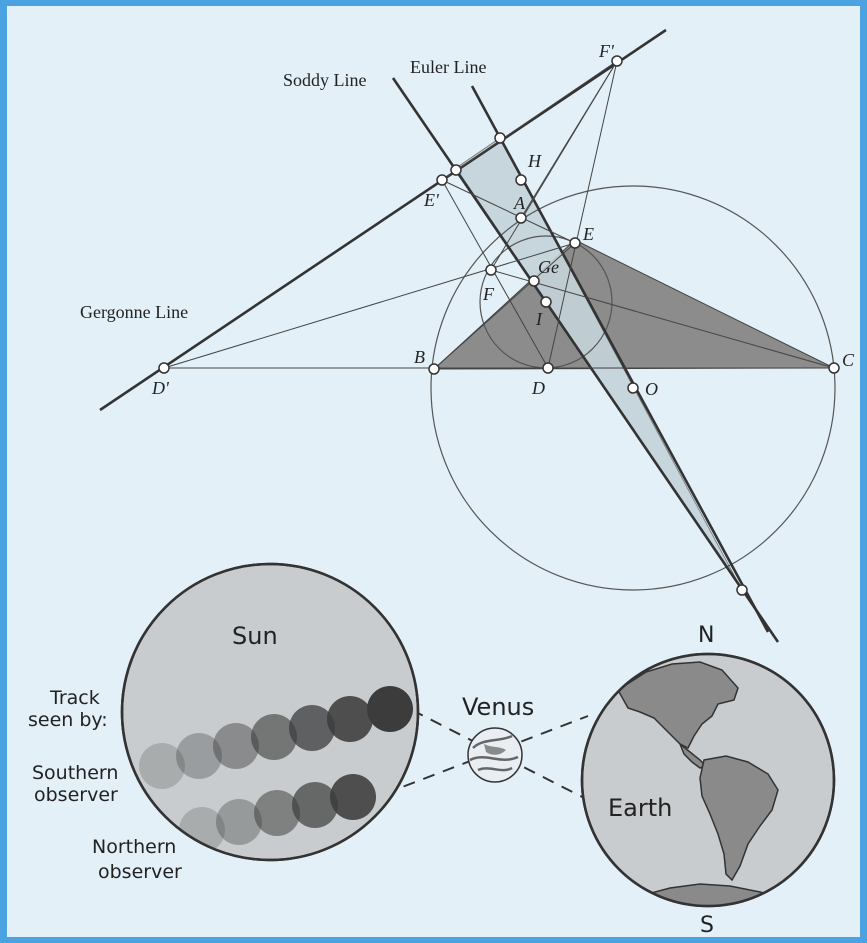 The height and width of the screenshot is (943, 867). What do you see at coordinates (617, 61) in the screenshot?
I see `point-f-prime` at bounding box center [617, 61].